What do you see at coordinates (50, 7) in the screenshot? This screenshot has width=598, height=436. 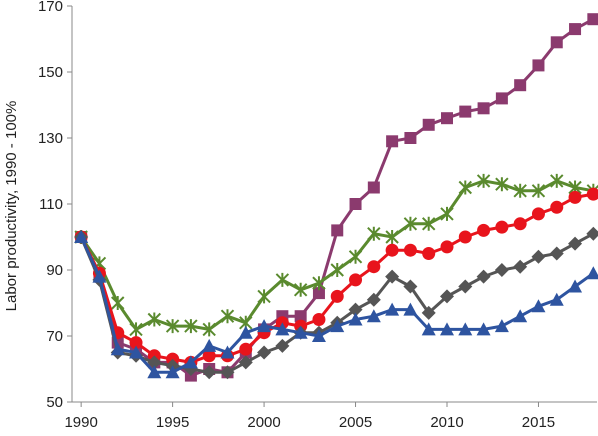 I see `y-tick-label: 170` at bounding box center [50, 7].